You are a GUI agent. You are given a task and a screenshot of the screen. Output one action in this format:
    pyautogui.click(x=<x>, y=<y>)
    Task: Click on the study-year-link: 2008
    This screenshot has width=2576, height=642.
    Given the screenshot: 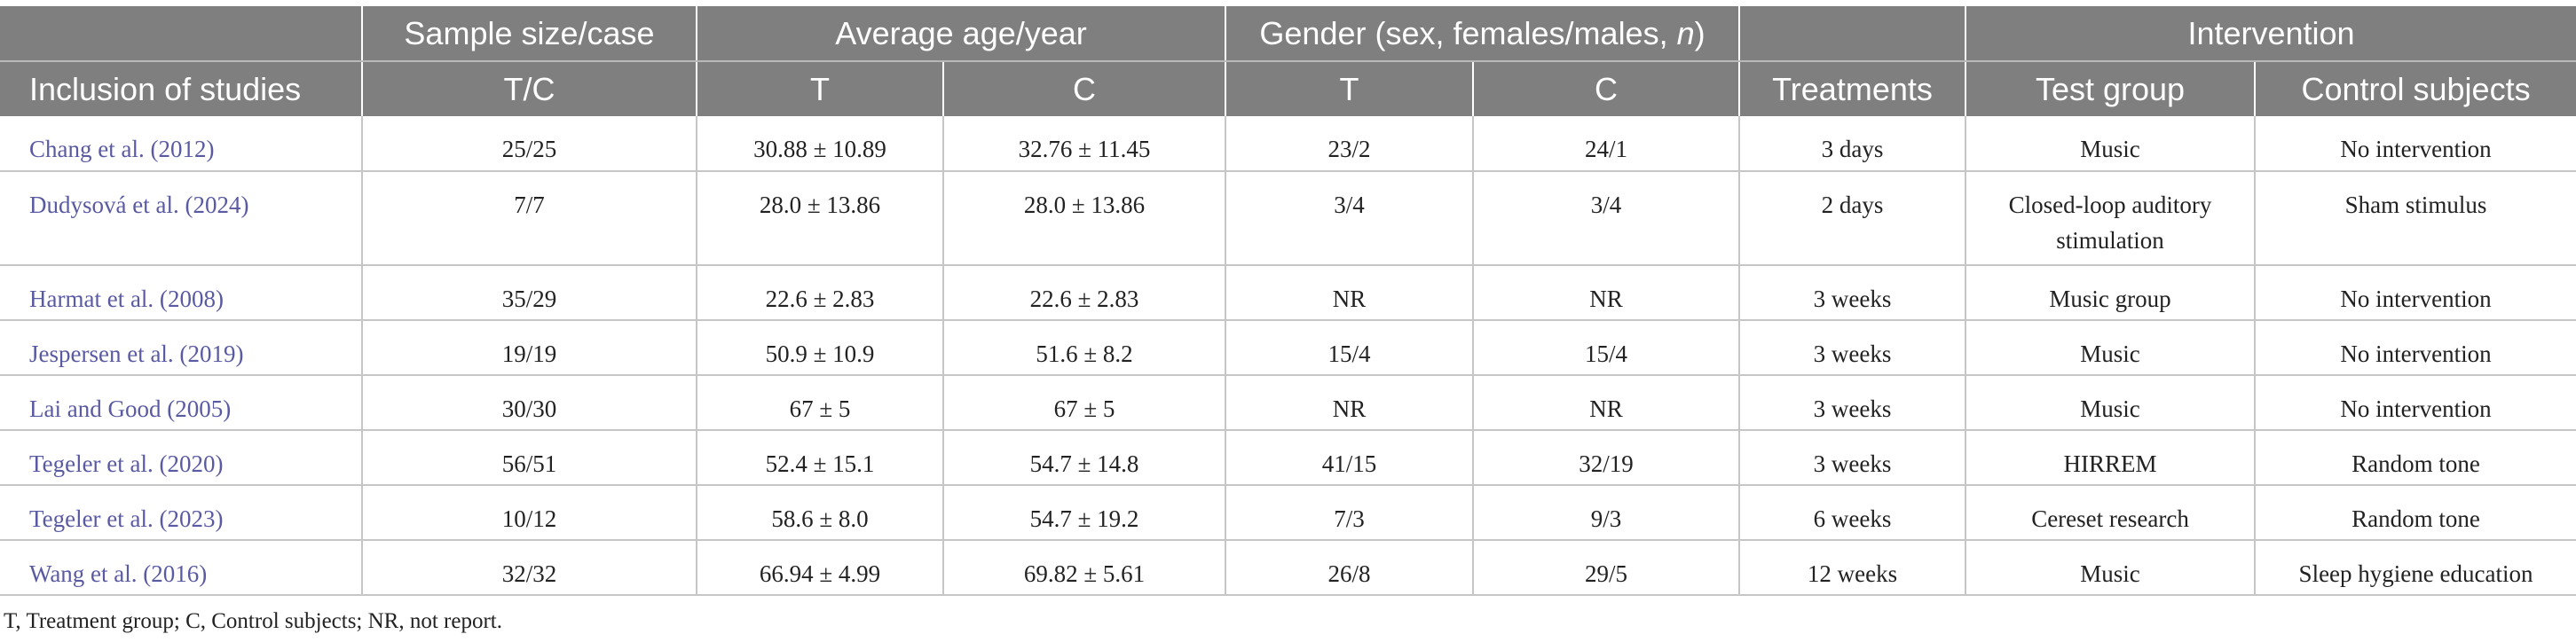 What is the action you would take?
    pyautogui.click(x=191, y=299)
    